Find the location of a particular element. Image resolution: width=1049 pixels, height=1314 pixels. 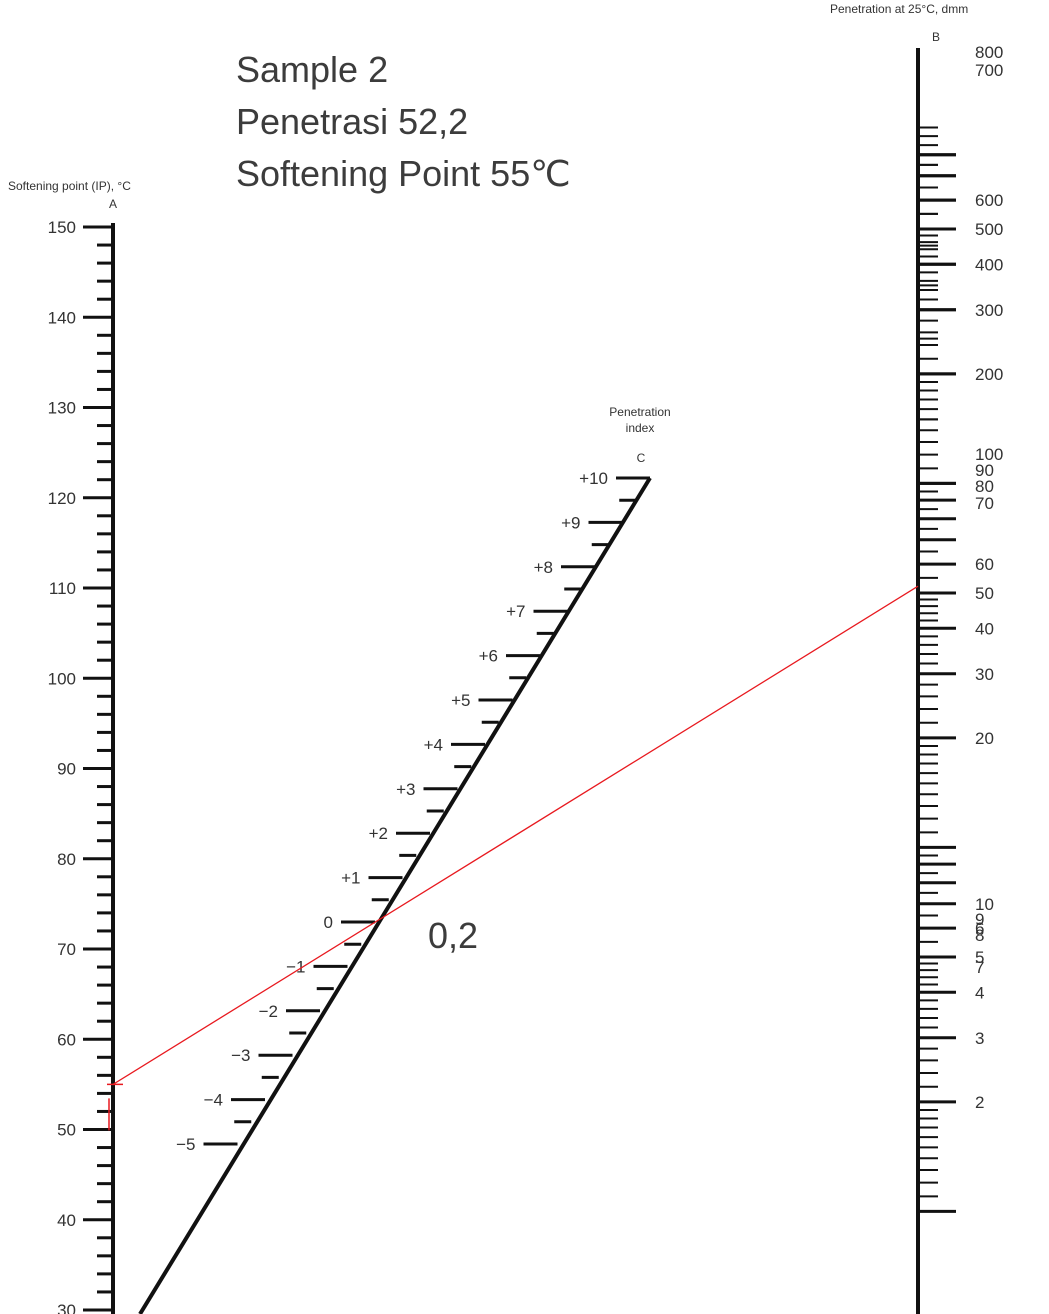

scale-c-tick-label: −4 is located at coordinates (213, 1100).